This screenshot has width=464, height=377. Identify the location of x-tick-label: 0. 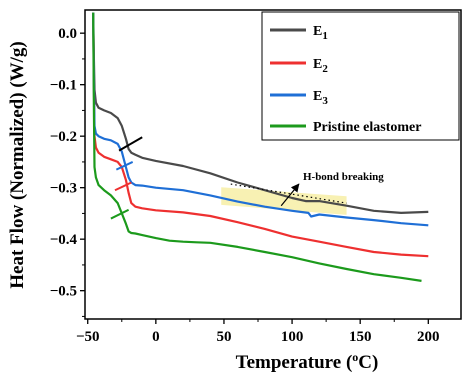
(156, 337).